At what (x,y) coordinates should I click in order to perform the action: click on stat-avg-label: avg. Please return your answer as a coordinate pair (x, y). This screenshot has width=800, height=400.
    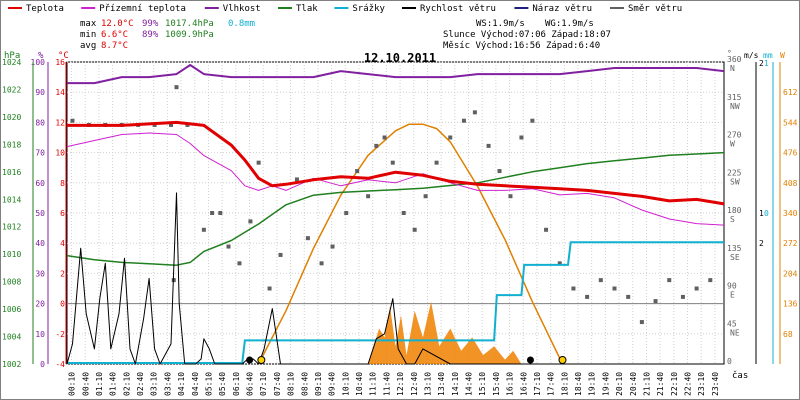
    Looking at the image, I should click on (88, 46).